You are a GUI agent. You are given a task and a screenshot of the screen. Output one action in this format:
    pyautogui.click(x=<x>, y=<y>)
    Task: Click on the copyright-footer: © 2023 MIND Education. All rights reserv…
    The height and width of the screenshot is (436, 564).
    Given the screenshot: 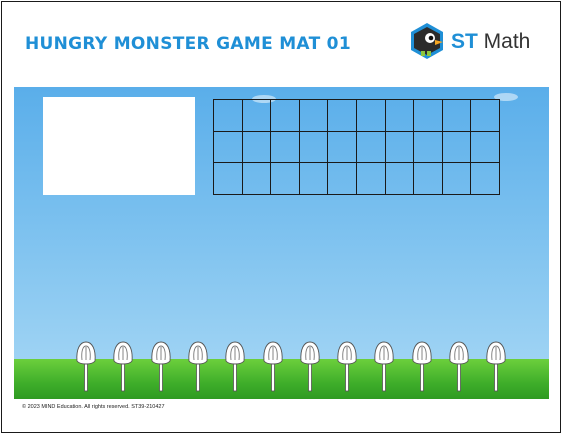 What is the action you would take?
    pyautogui.click(x=93, y=407)
    